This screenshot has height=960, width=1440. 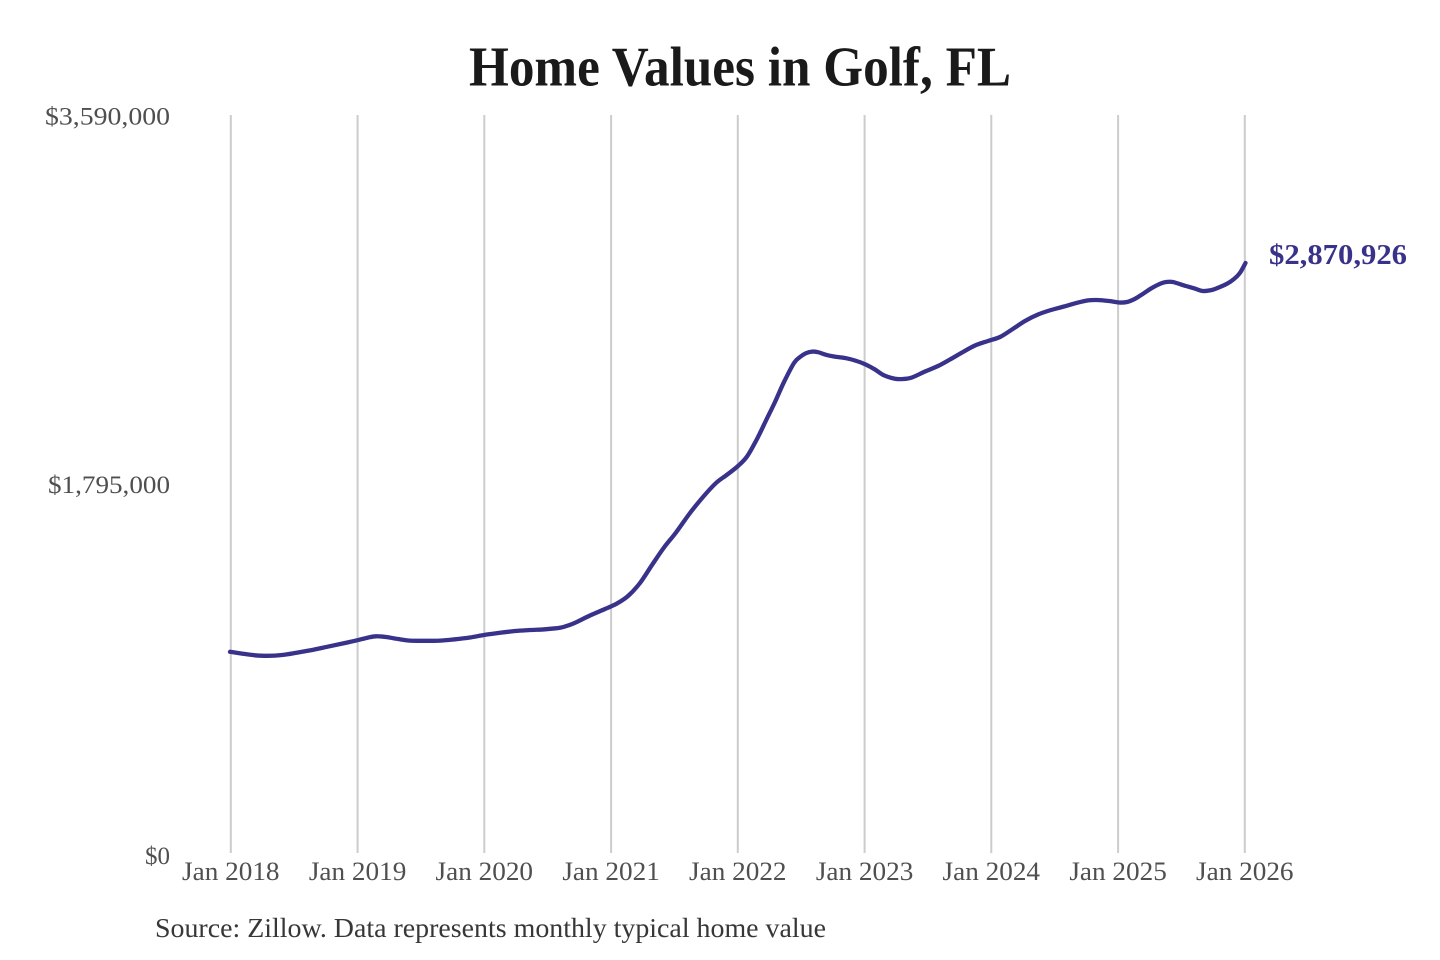 What do you see at coordinates (738, 871) in the screenshot?
I see `svg-text: Jan 2022` at bounding box center [738, 871].